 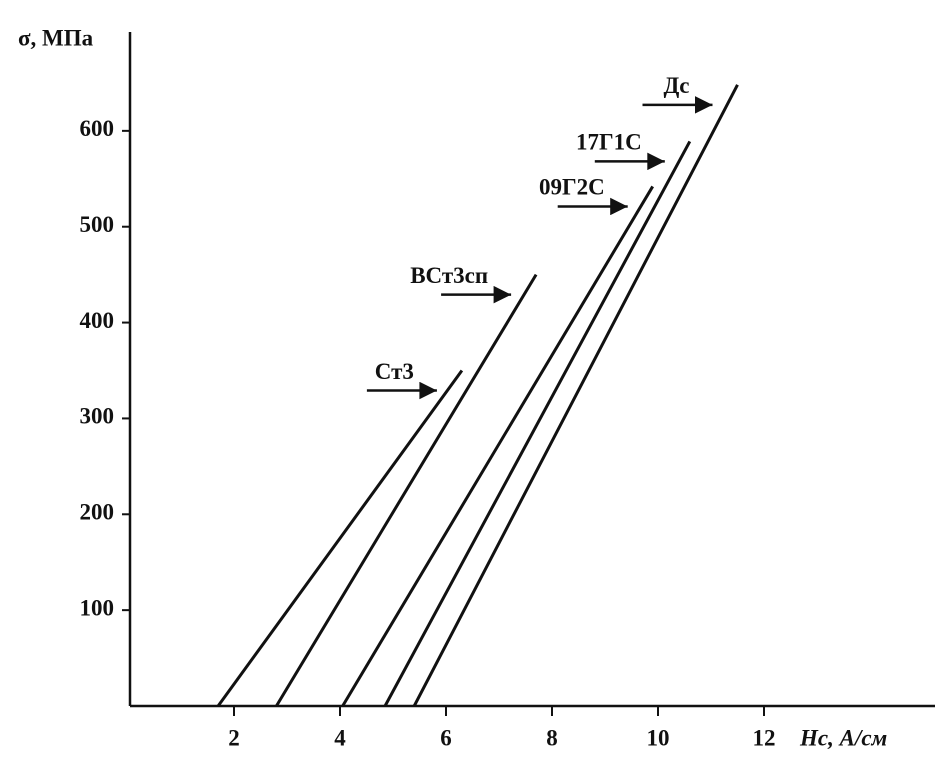 I want to click on series-line, so click(x=340, y=538).